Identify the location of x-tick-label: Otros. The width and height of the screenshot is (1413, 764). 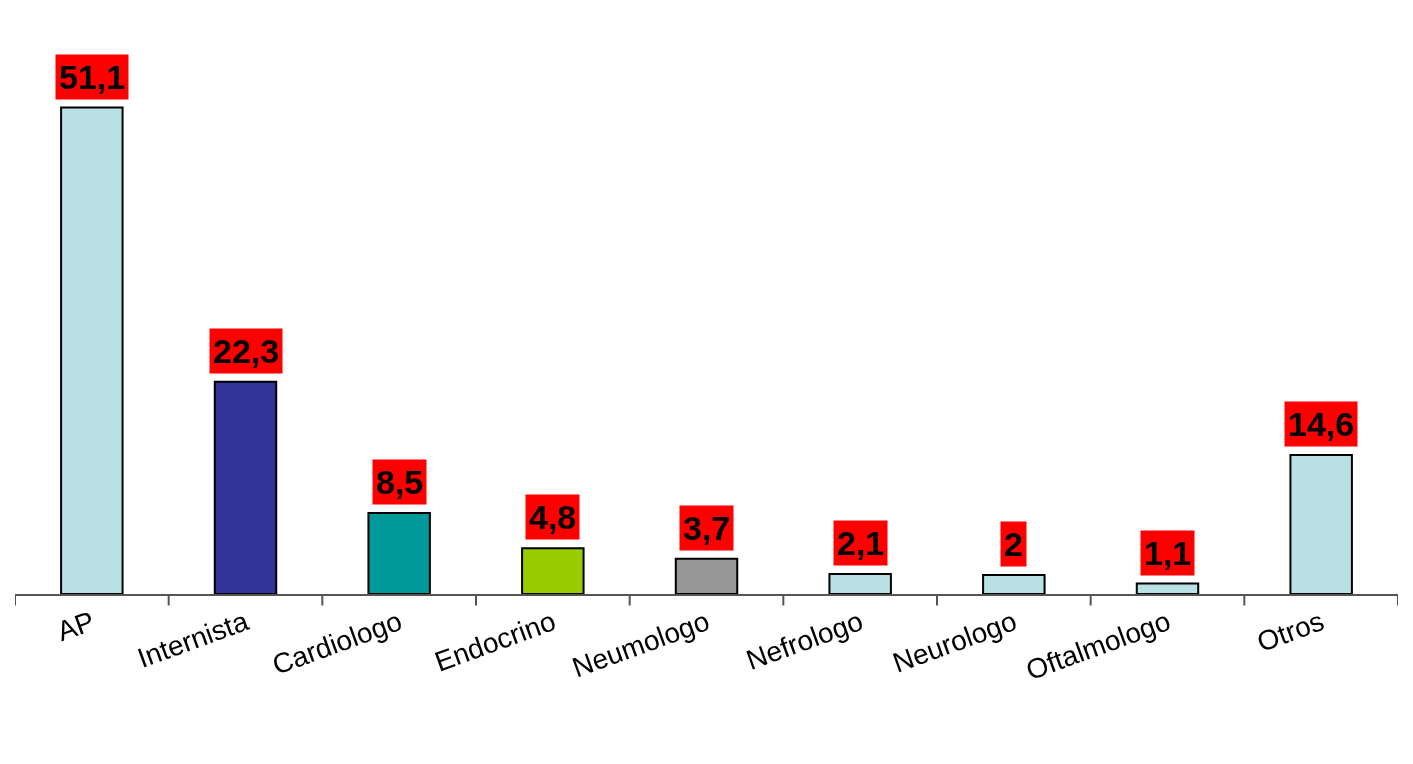
(1291, 631).